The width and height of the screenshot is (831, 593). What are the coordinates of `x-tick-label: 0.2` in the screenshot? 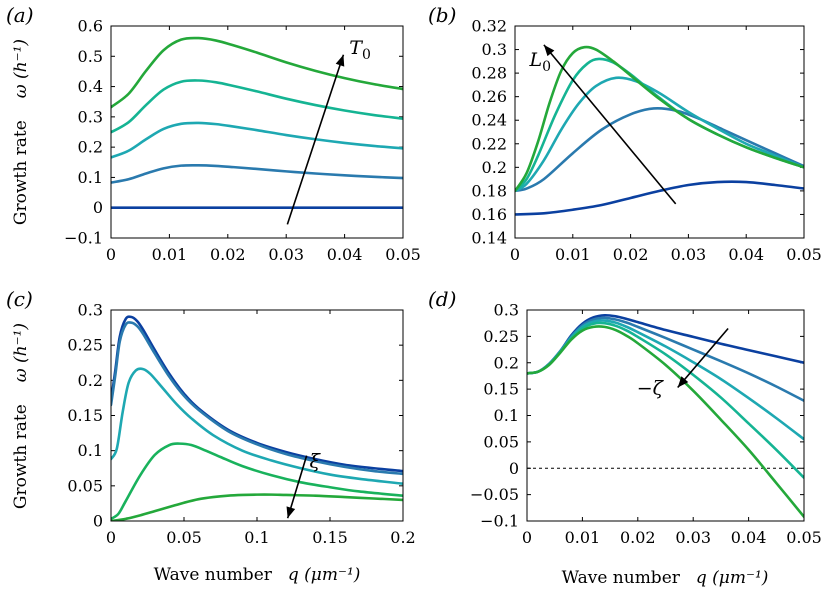 It's located at (402, 537).